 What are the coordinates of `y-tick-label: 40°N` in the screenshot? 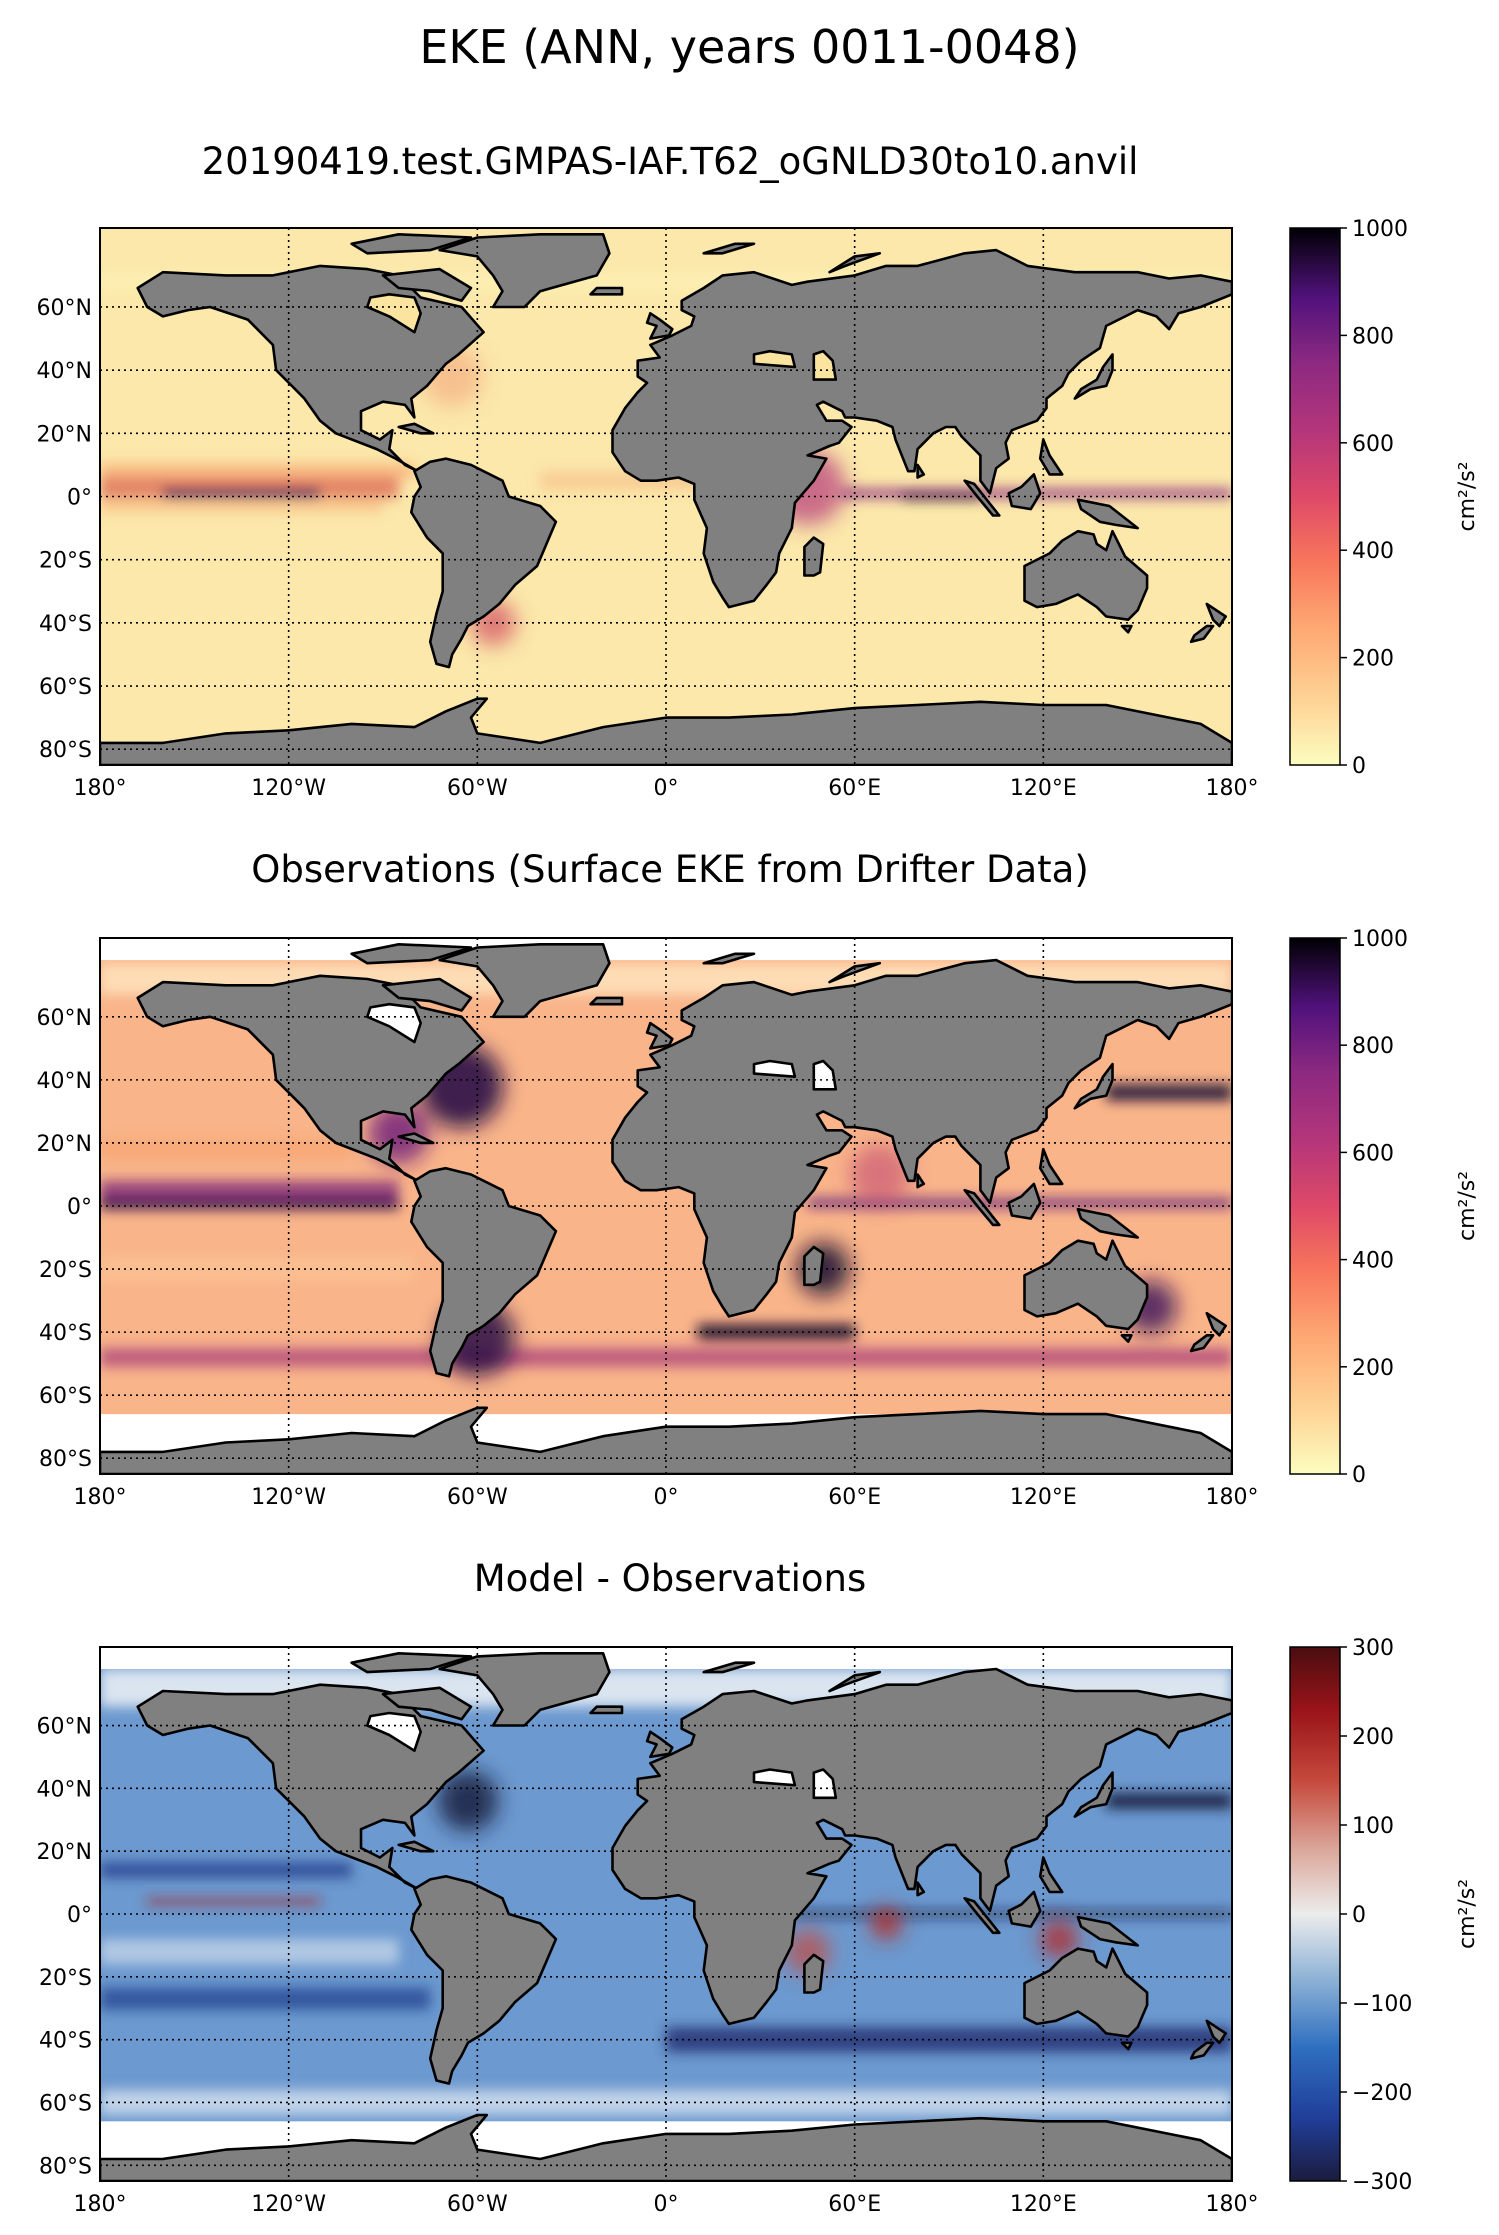 It's located at (64, 1081).